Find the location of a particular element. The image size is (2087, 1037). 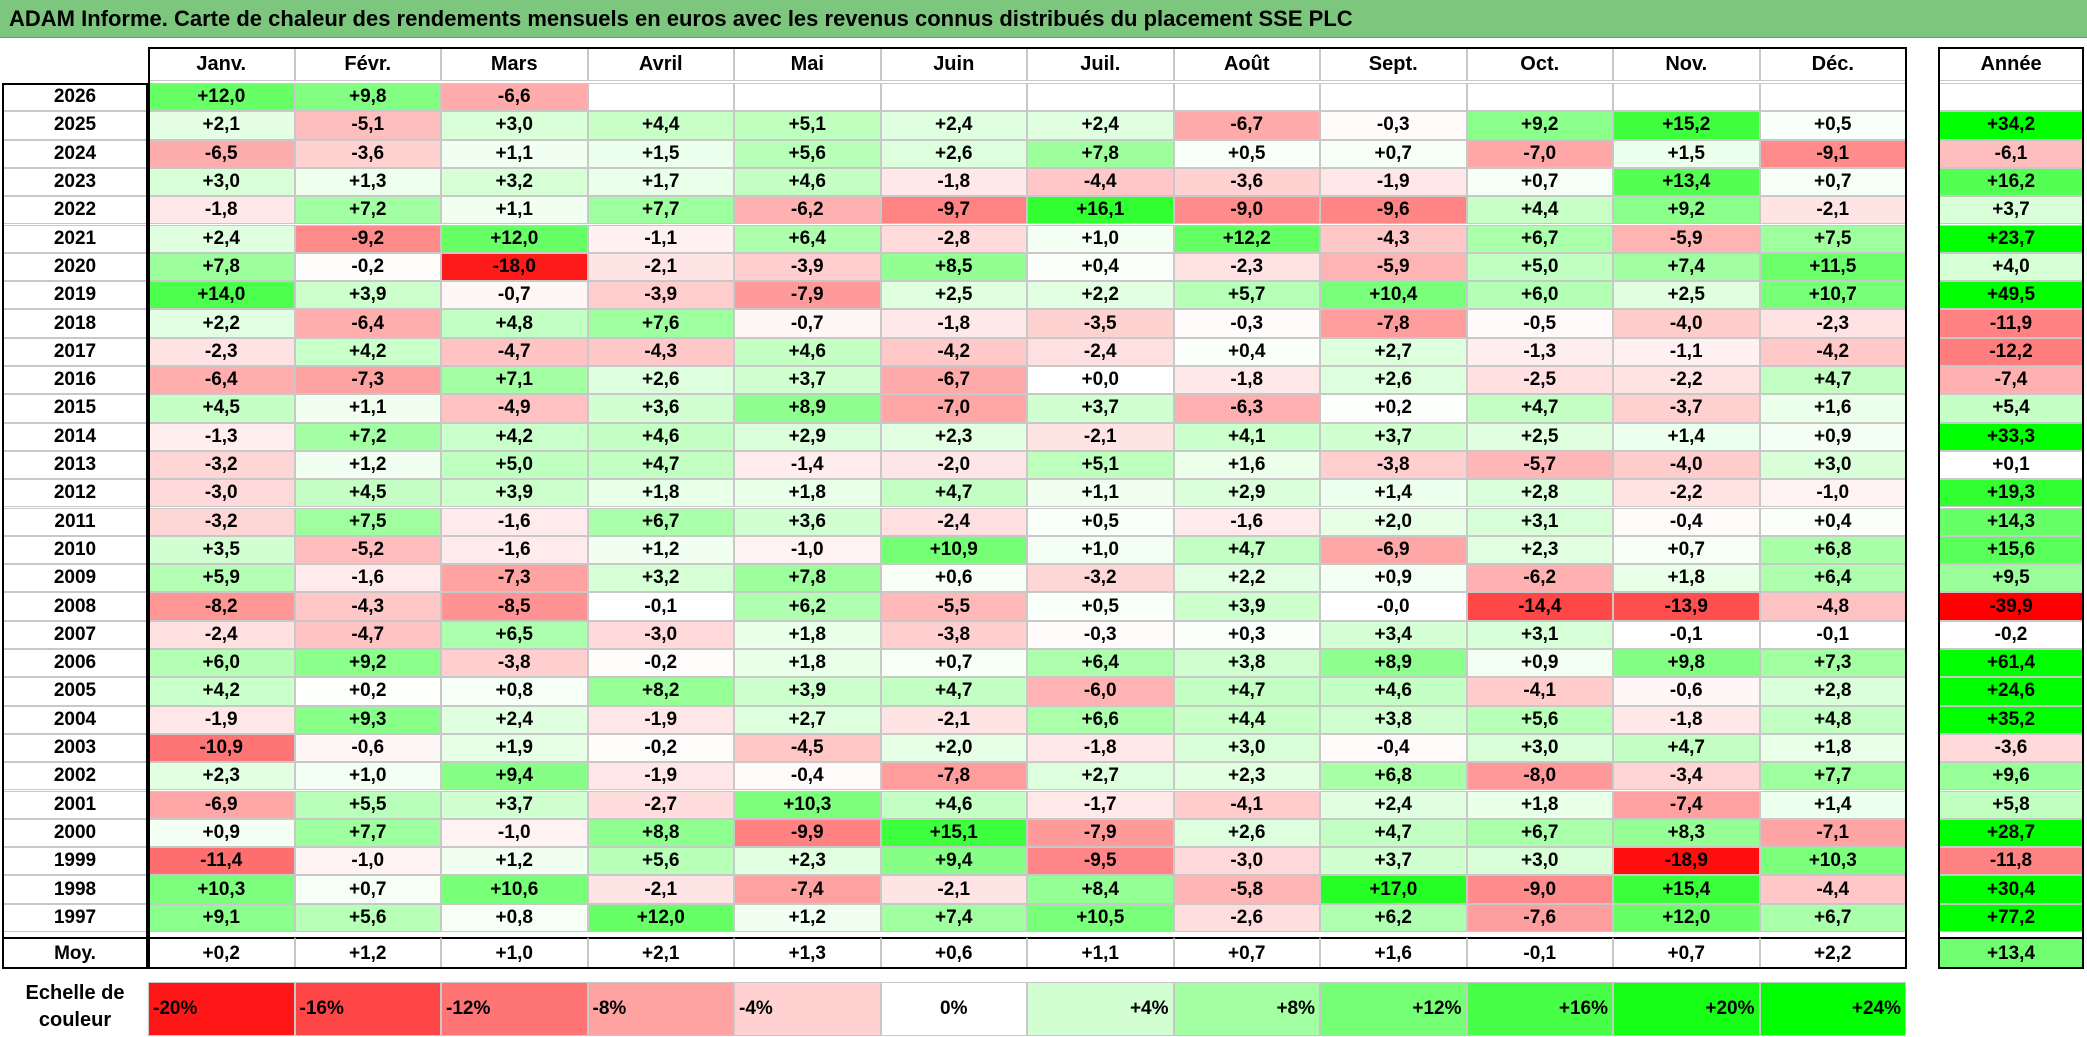

heatmap-cell: +0,8 is located at coordinates (514, 917).